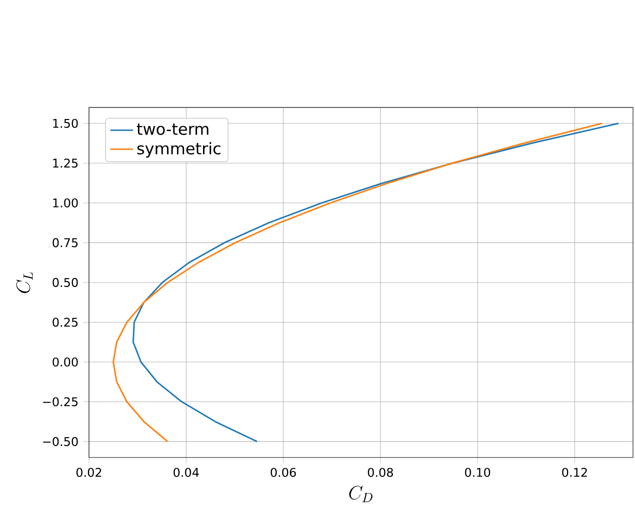 This screenshot has width=635, height=507. I want to click on y-tick-label: 1.50, so click(65, 123).